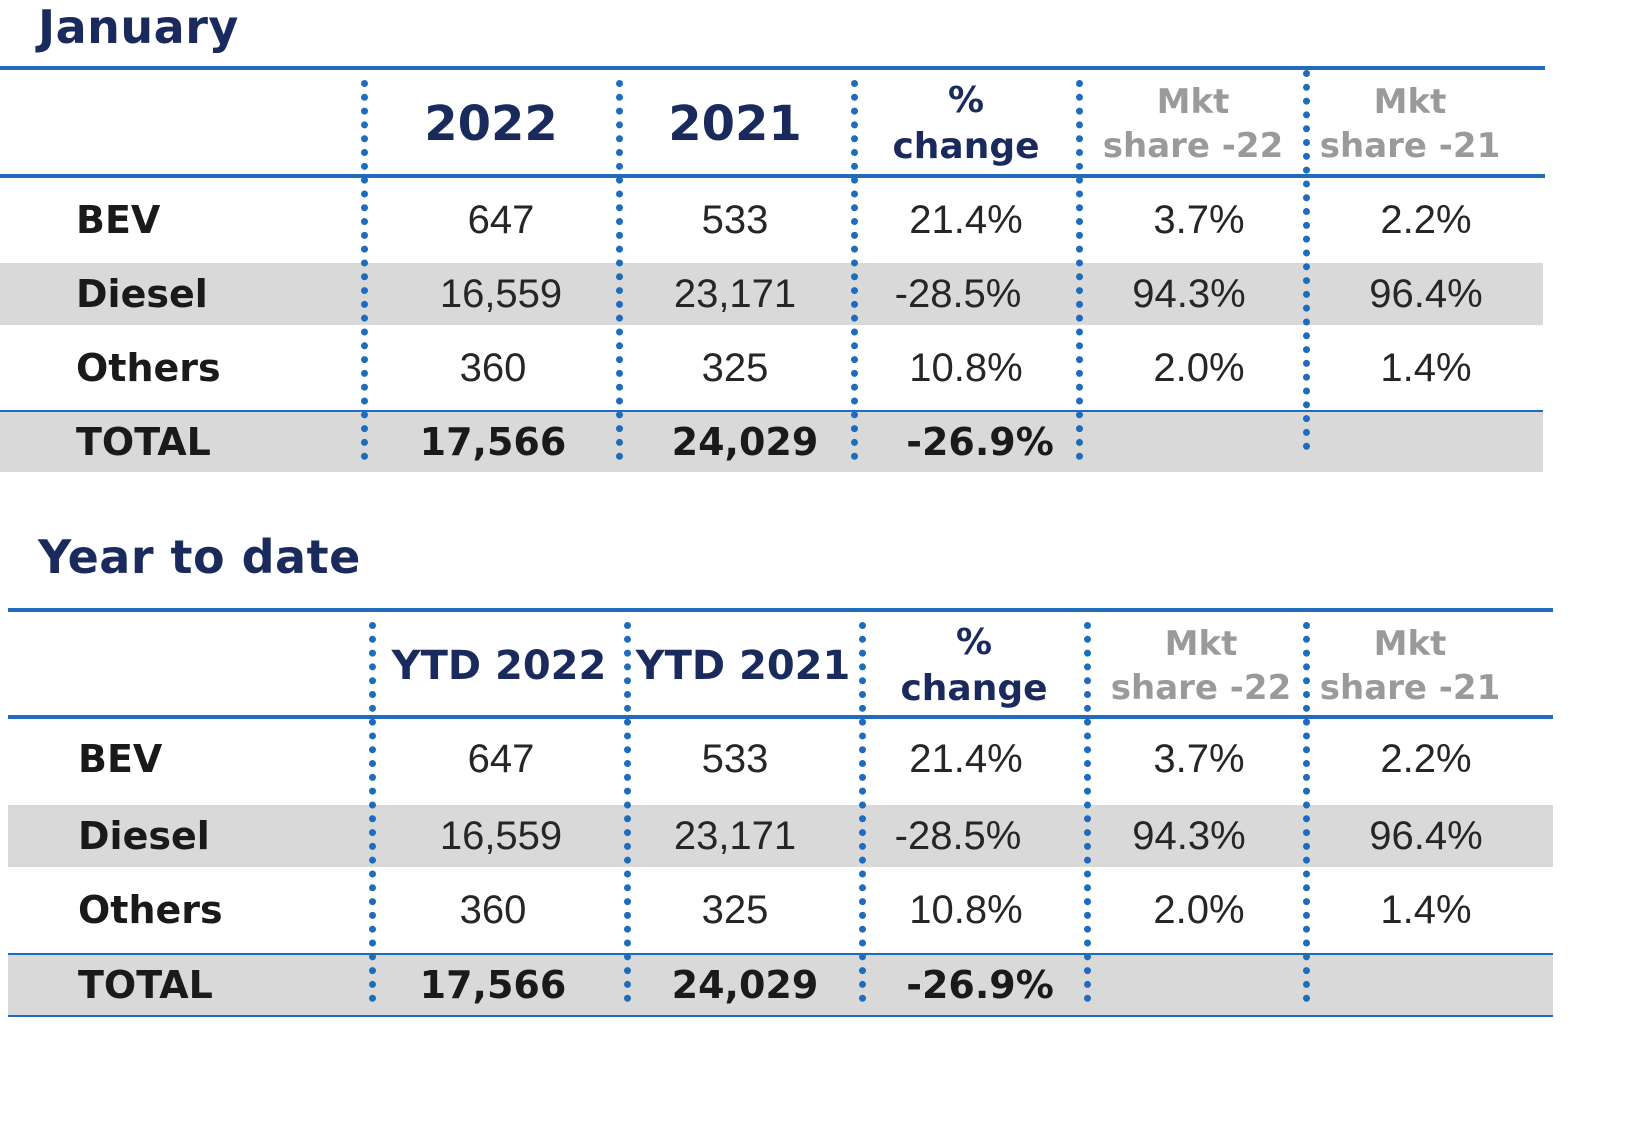 The image size is (1637, 1127). Describe the element at coordinates (780, 1016) in the screenshot. I see `total-bottom-rule` at that location.